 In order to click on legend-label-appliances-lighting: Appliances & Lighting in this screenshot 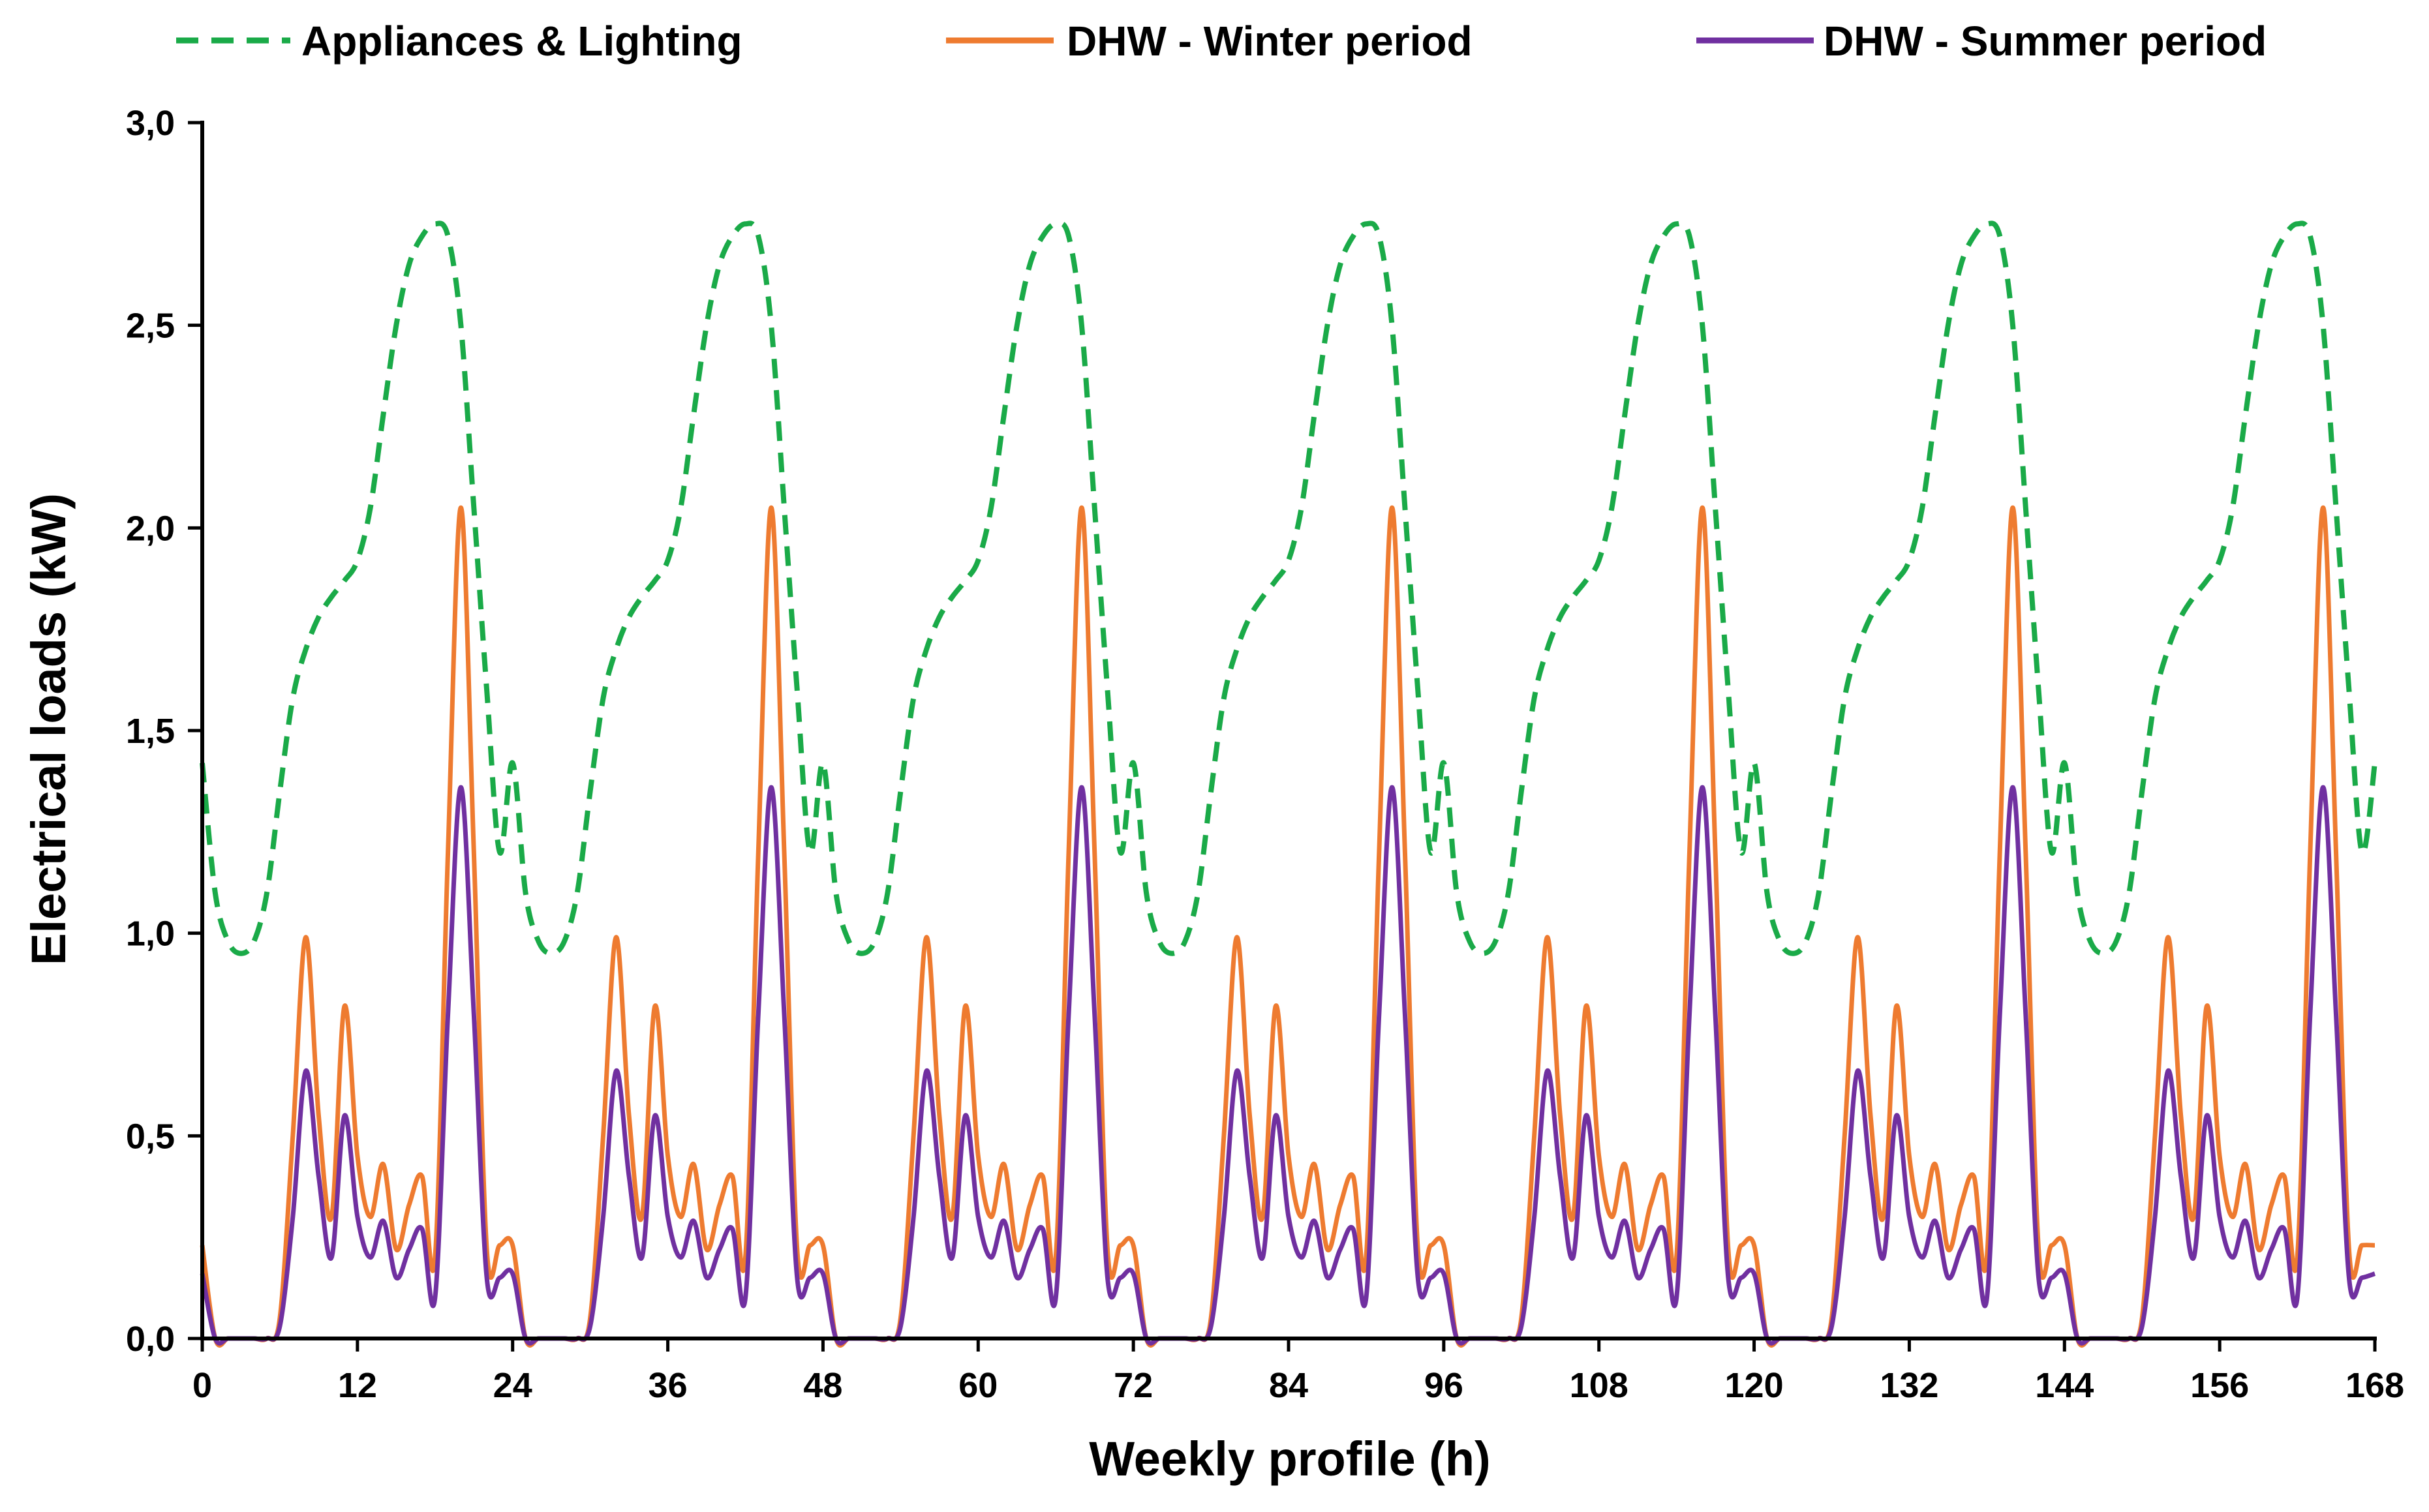, I will do `click(521, 41)`.